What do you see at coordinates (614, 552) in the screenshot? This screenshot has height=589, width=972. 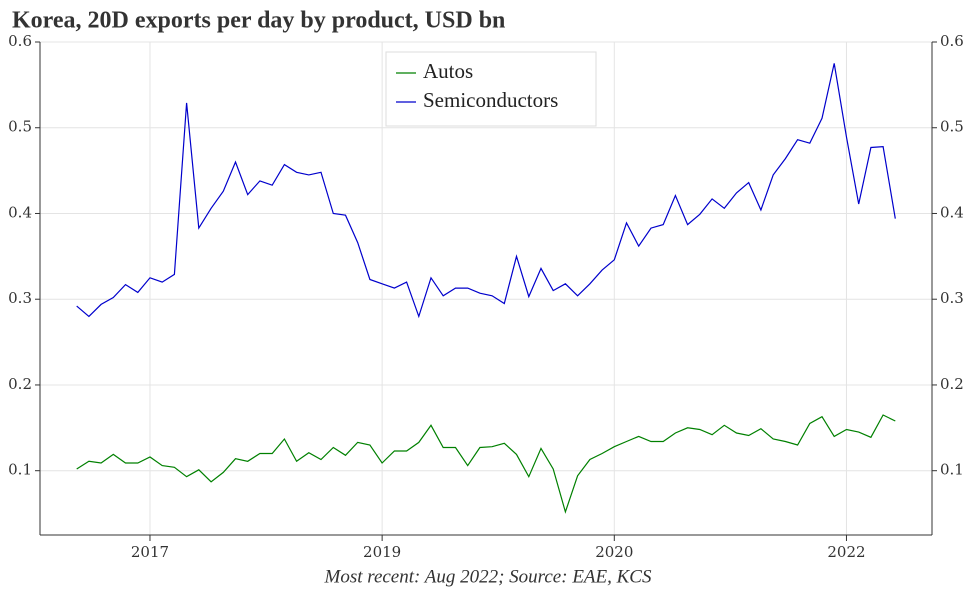 I see `x-tick-label: 2020` at bounding box center [614, 552].